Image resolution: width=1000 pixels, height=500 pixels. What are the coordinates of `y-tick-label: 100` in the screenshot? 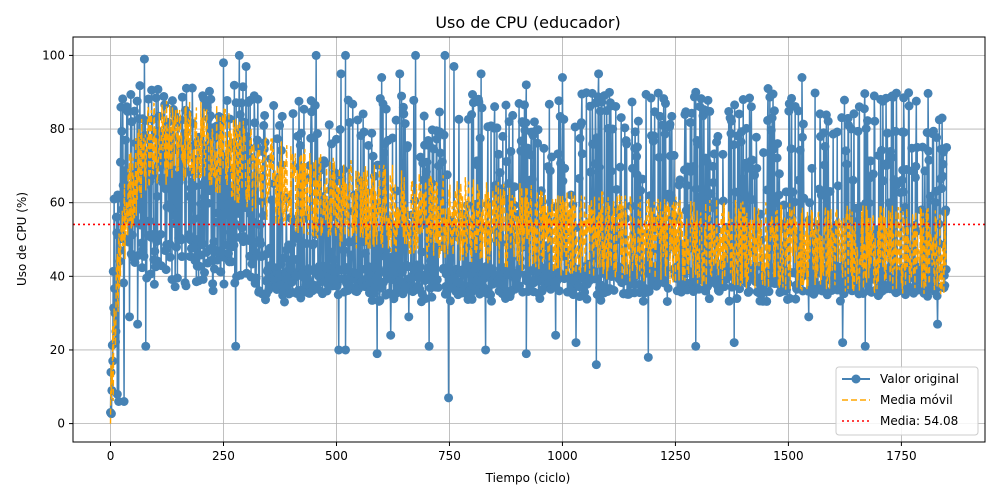 It's located at (53, 55).